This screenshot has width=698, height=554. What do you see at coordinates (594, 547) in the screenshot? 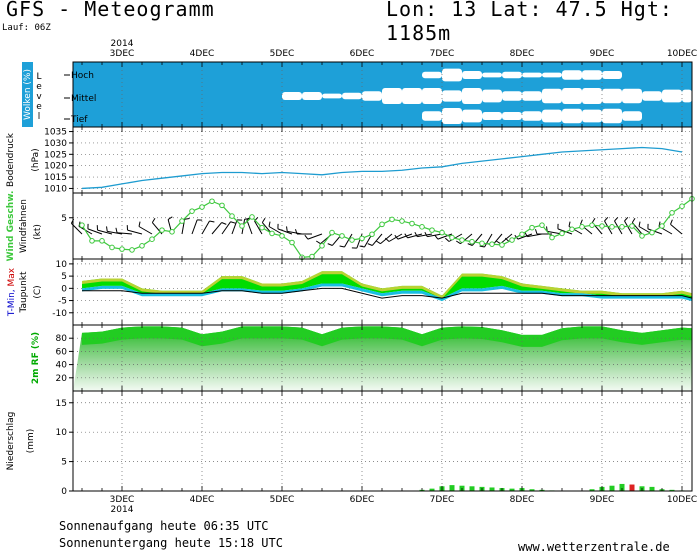
I see `credit-url: www.wetterzentrale.de` at bounding box center [594, 547].